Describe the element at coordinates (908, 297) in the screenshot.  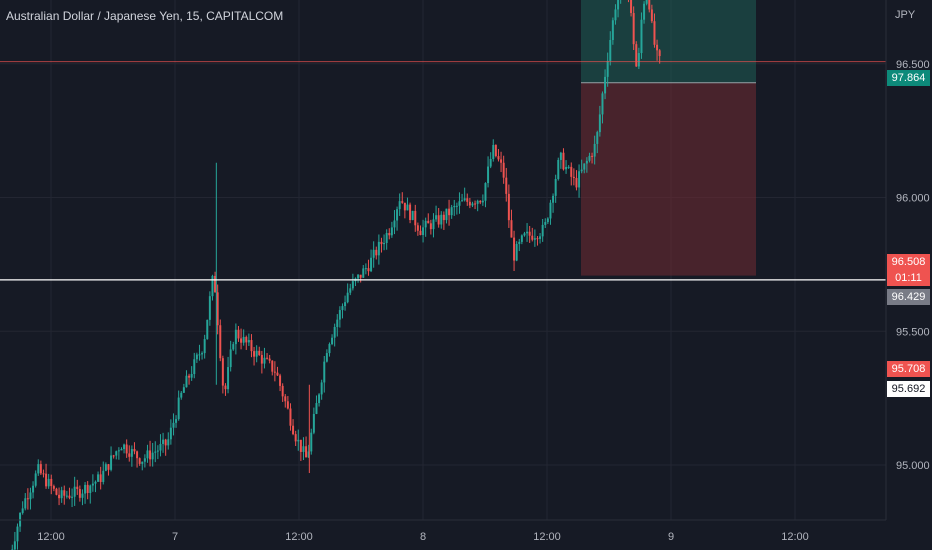
I see `entry-price-tag: 96.429` at that location.